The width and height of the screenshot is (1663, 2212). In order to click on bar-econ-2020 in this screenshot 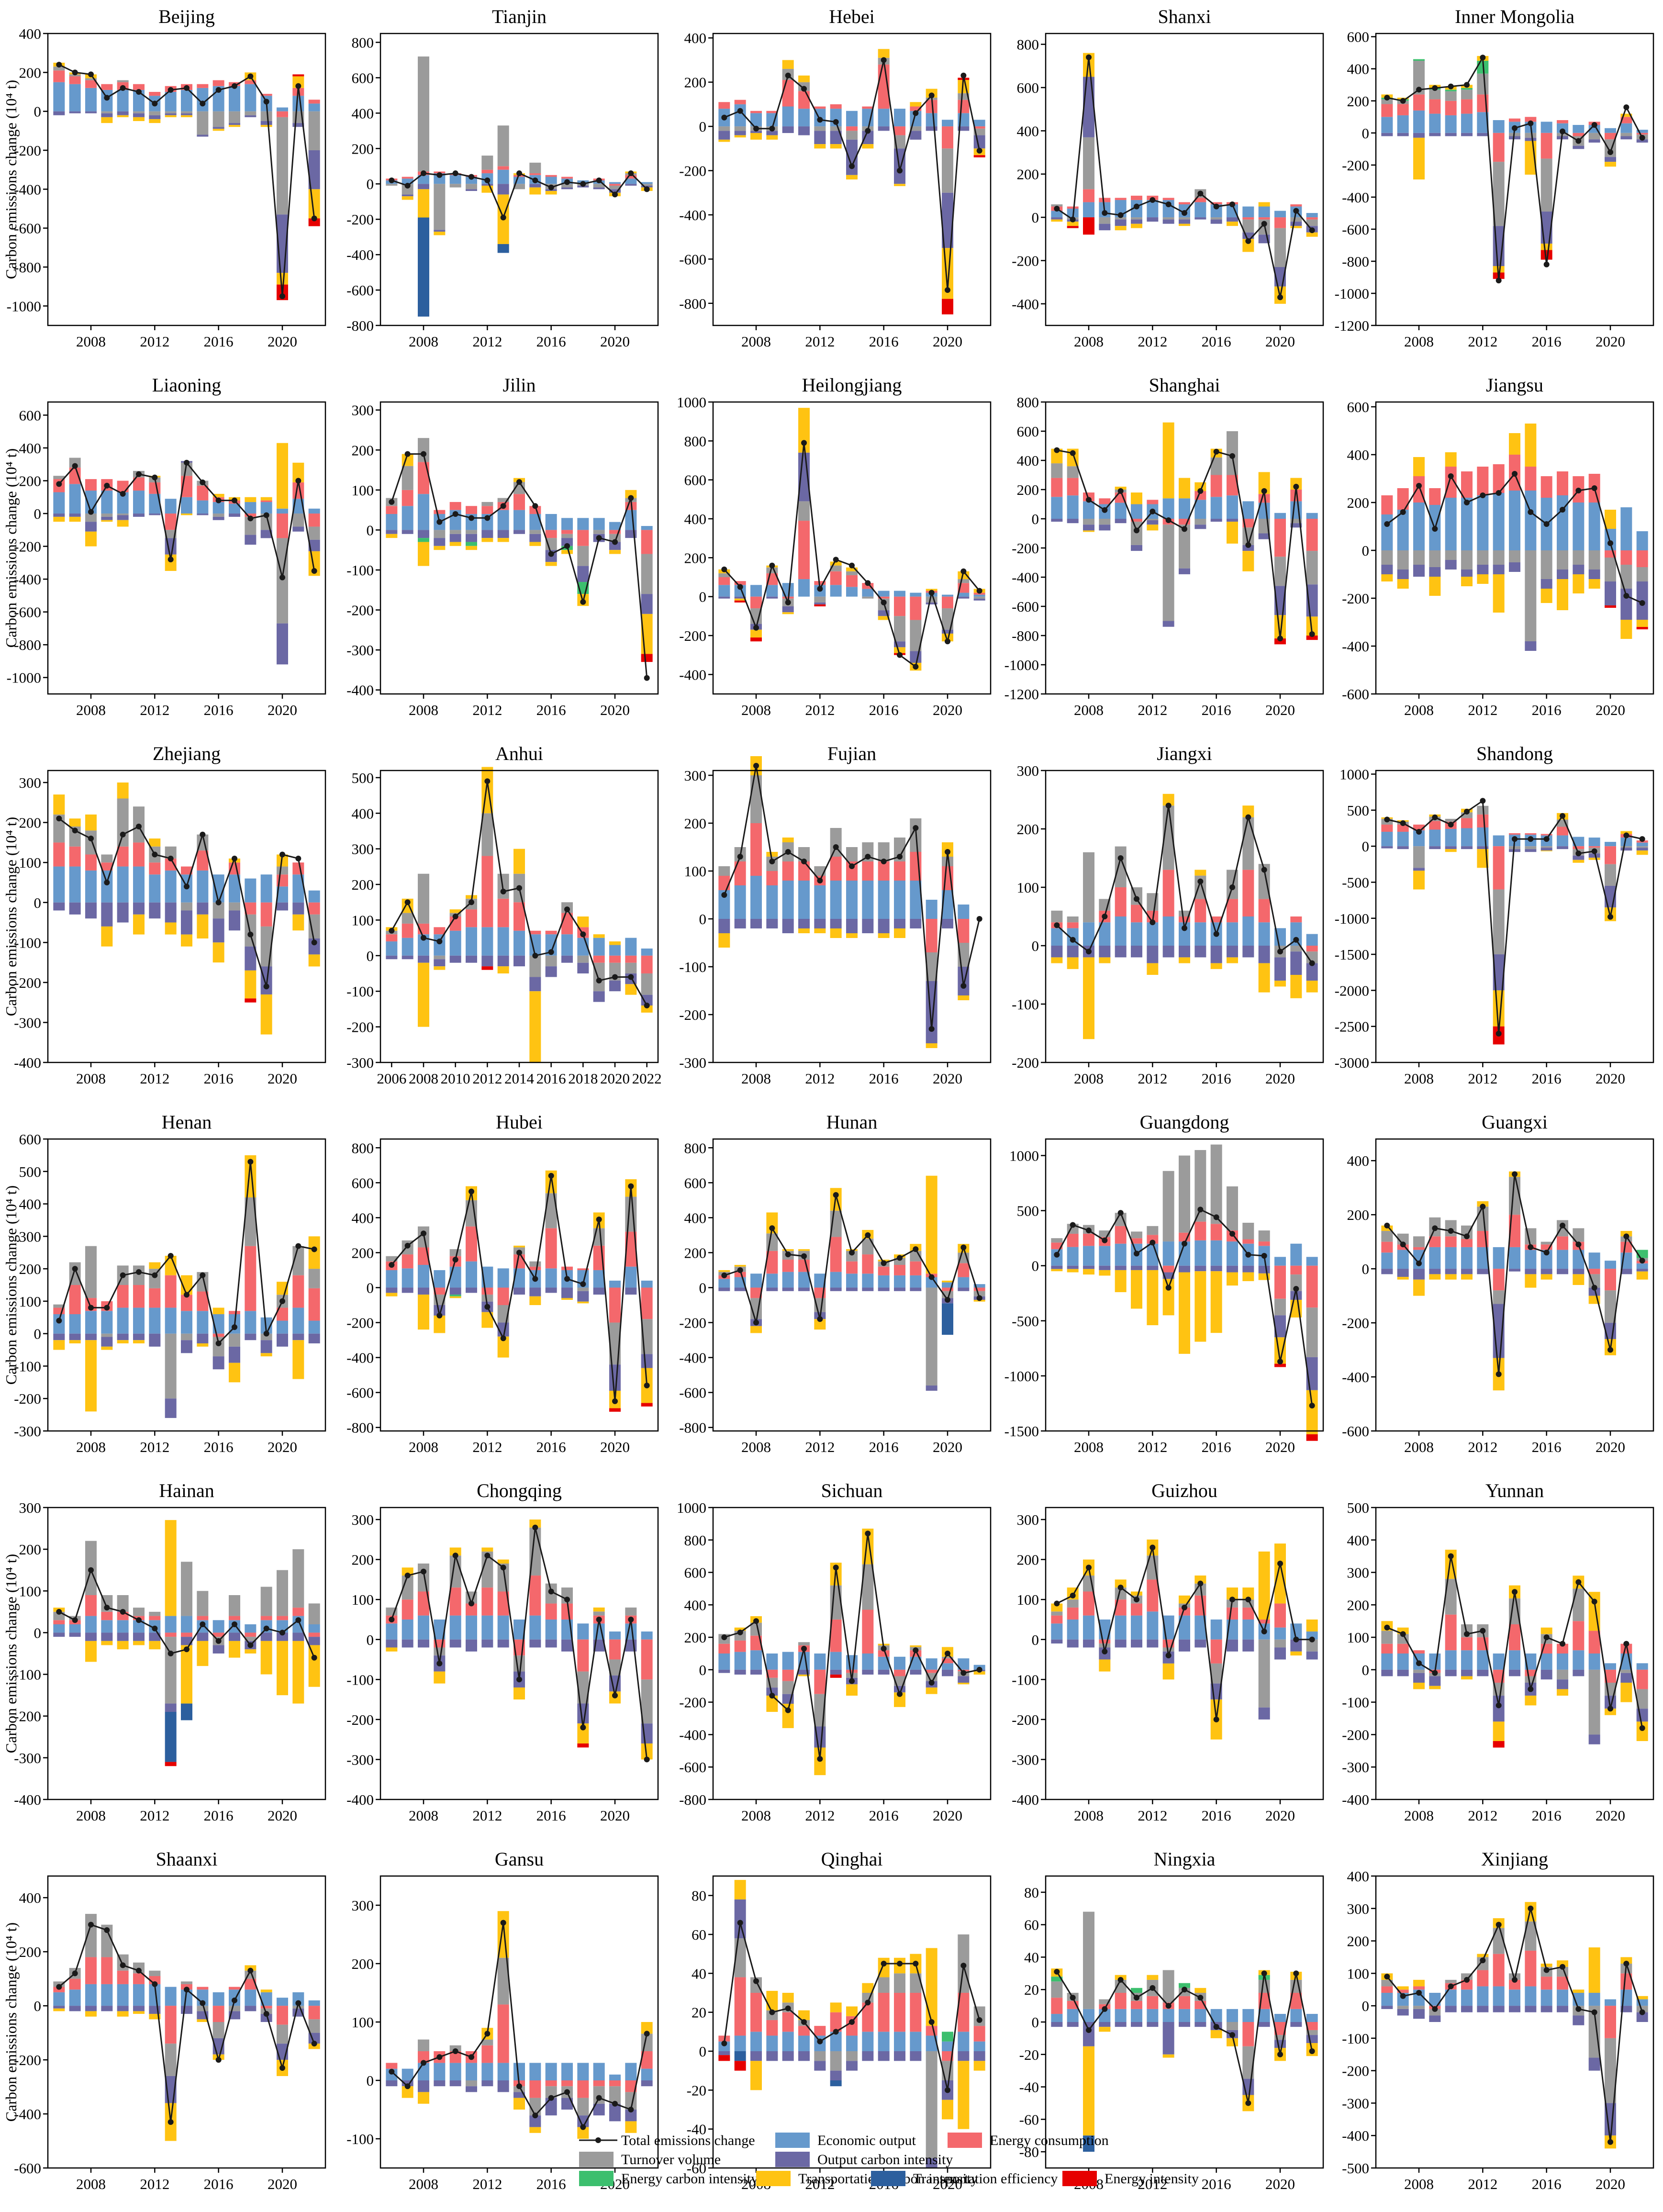, I will do `click(615, 1284)`.